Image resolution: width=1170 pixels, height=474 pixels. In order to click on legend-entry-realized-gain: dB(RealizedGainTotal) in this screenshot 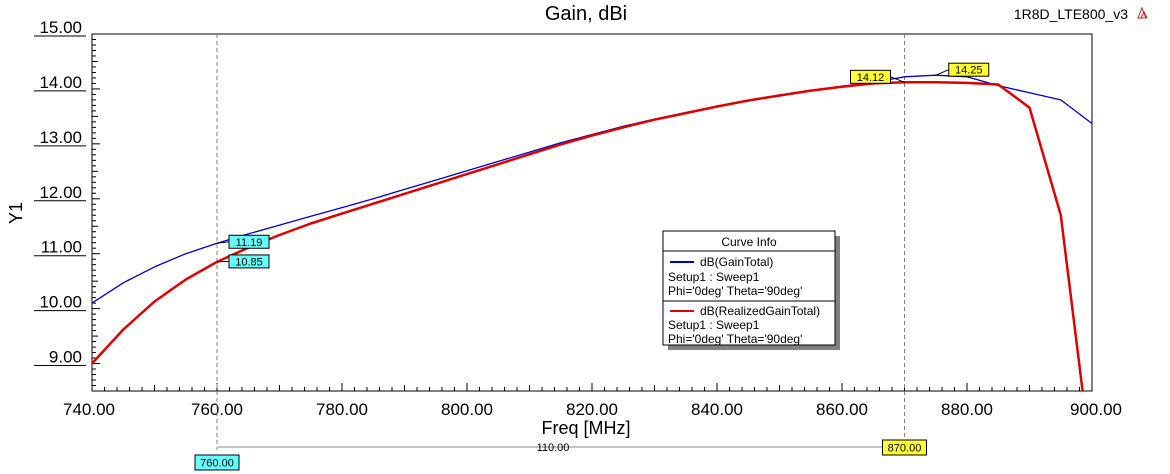, I will do `click(760, 311)`.